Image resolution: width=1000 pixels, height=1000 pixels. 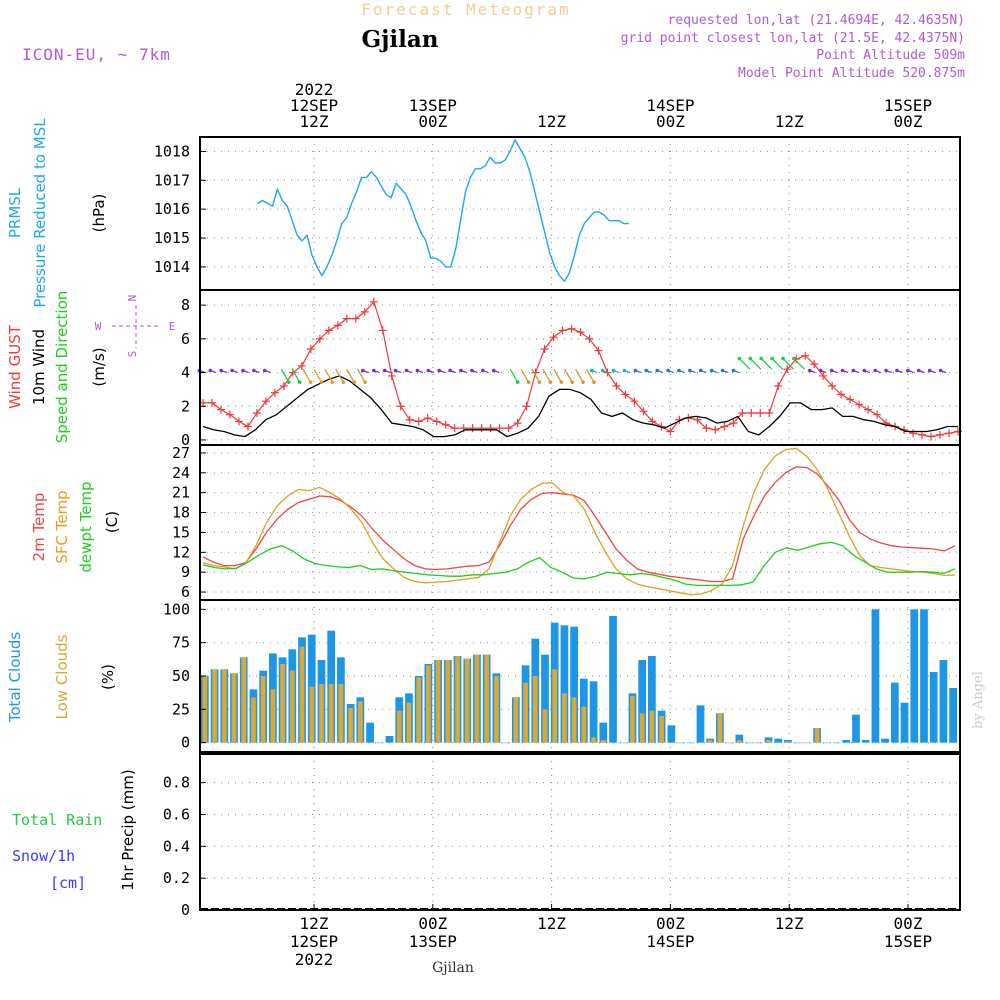 I want to click on top-axis-label: 12Z, so click(x=551, y=121).